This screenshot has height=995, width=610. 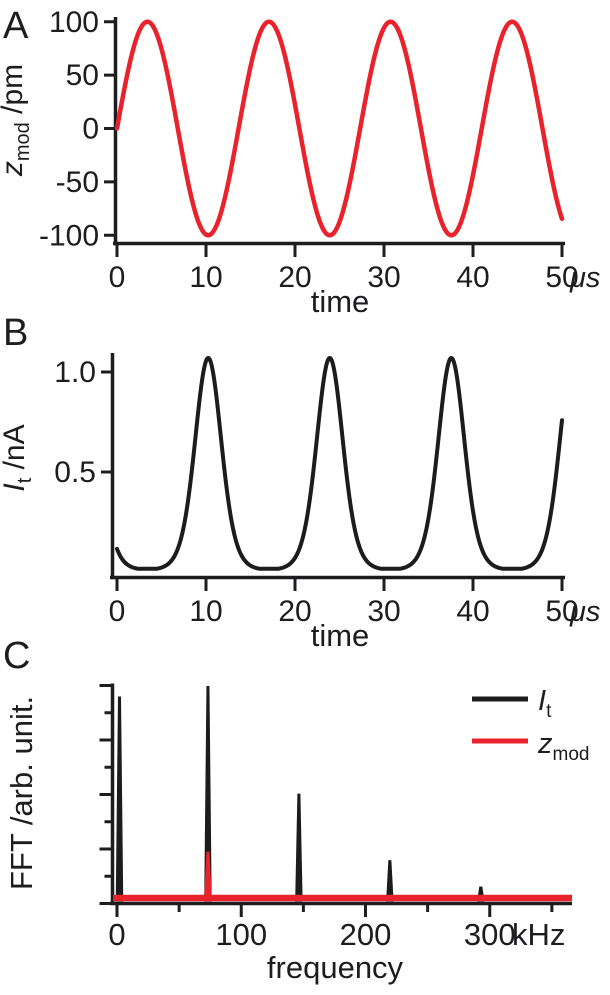 What do you see at coordinates (205, 611) in the screenshot?
I see `b-x-tick-label: 10` at bounding box center [205, 611].